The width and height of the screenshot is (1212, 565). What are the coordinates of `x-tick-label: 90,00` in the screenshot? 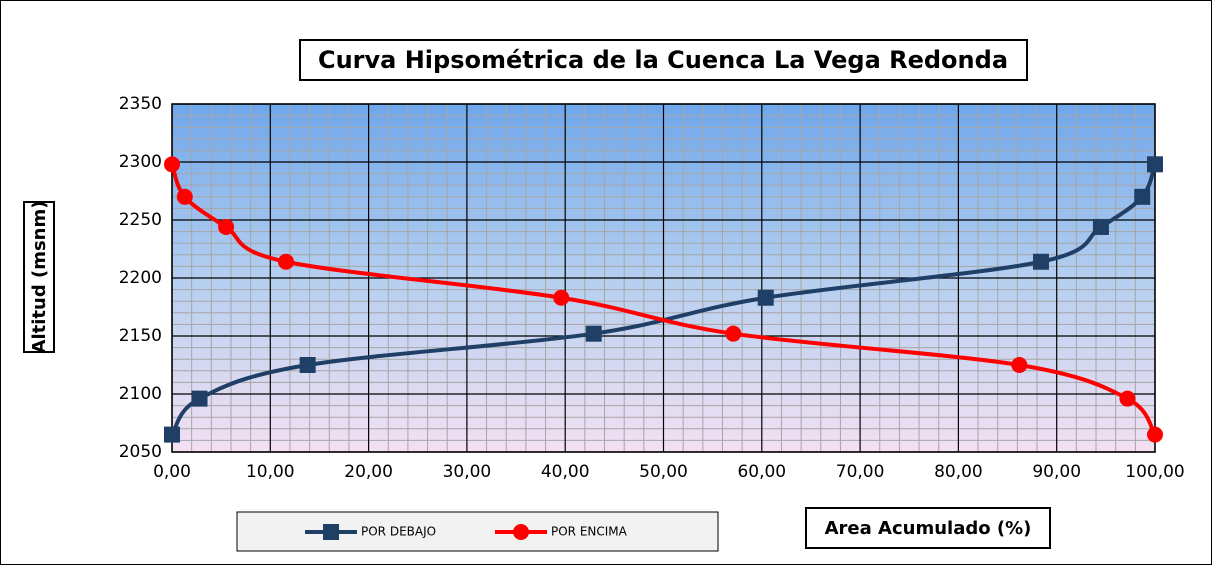 It's located at (1056, 472).